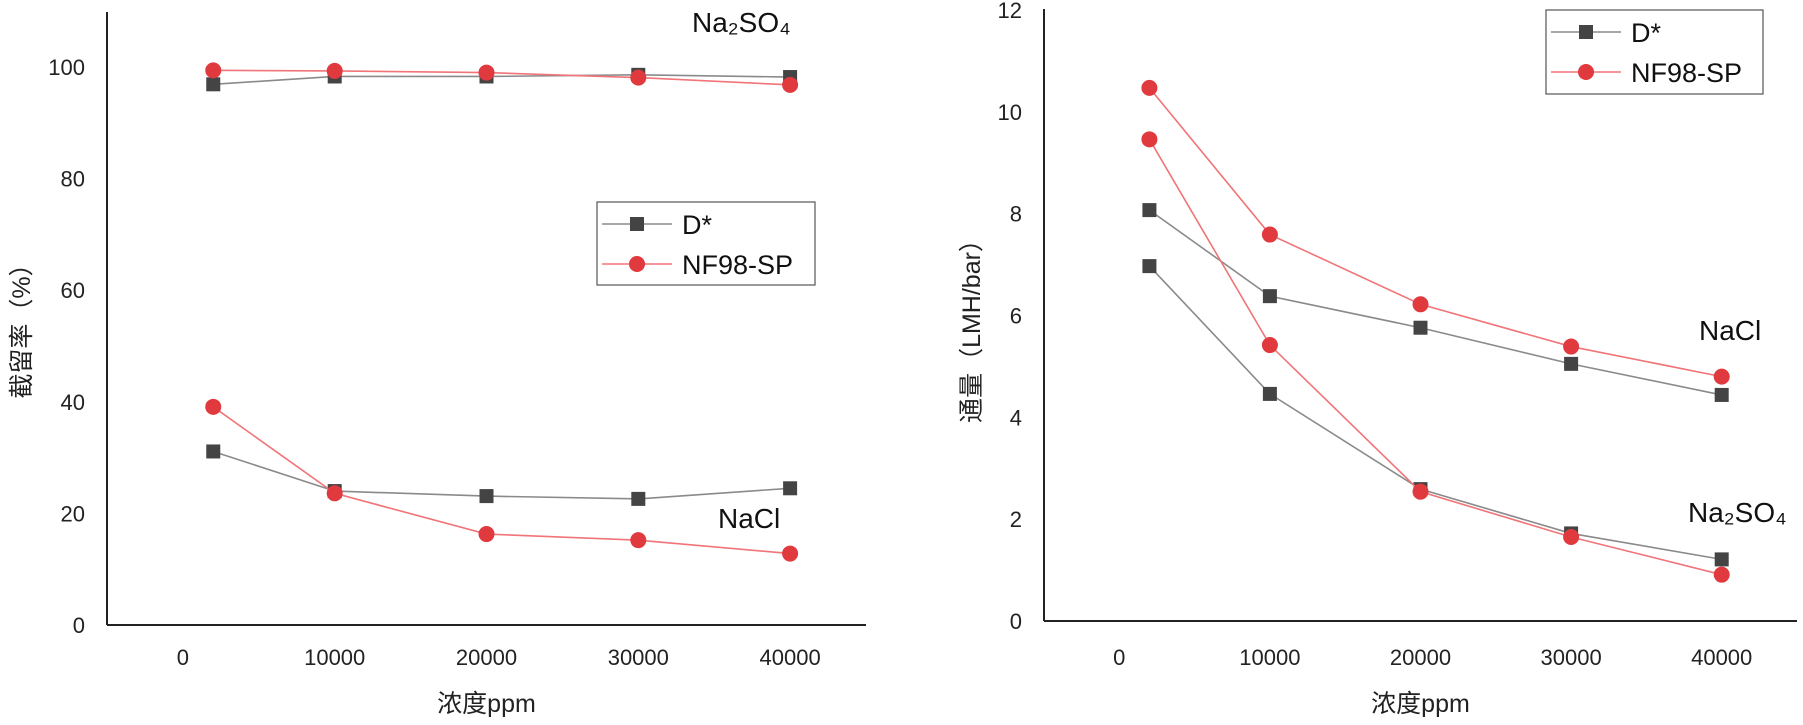 Image resolution: width=1803 pixels, height=725 pixels. What do you see at coordinates (1016, 417) in the screenshot?
I see `y-tick-label: 4` at bounding box center [1016, 417].